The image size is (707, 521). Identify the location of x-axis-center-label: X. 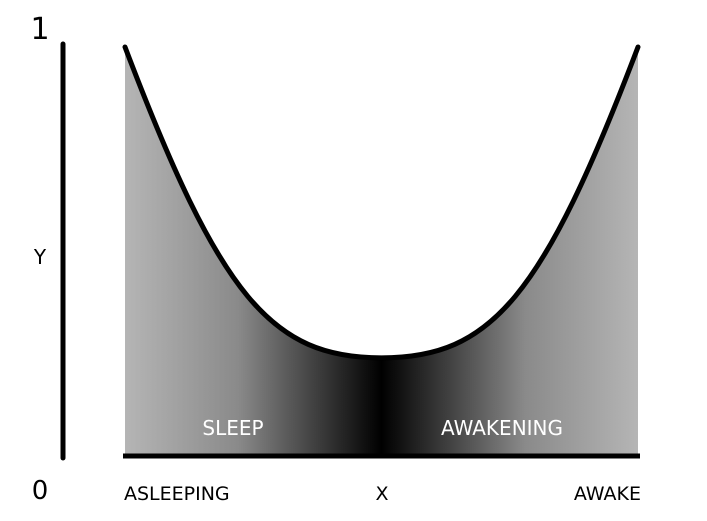
(381, 494).